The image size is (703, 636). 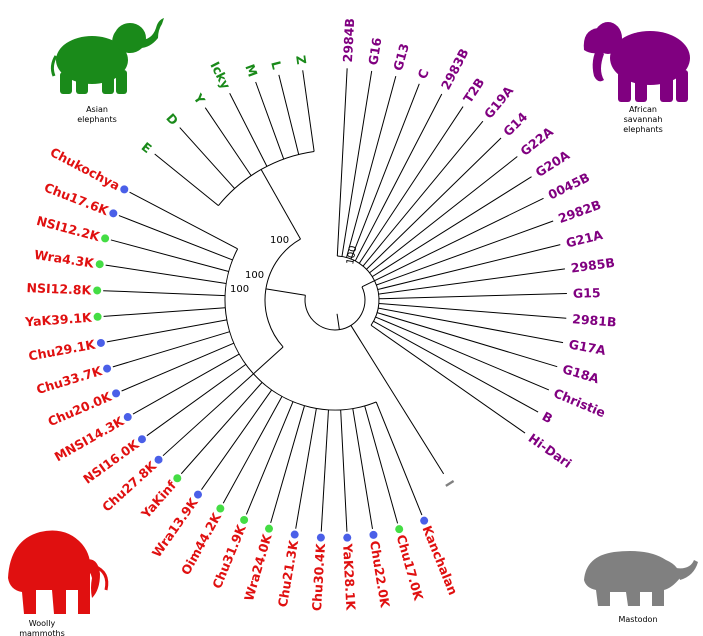 What do you see at coordinates (59, 289) in the screenshot?
I see `taxon-label: NSI12.8K` at bounding box center [59, 289].